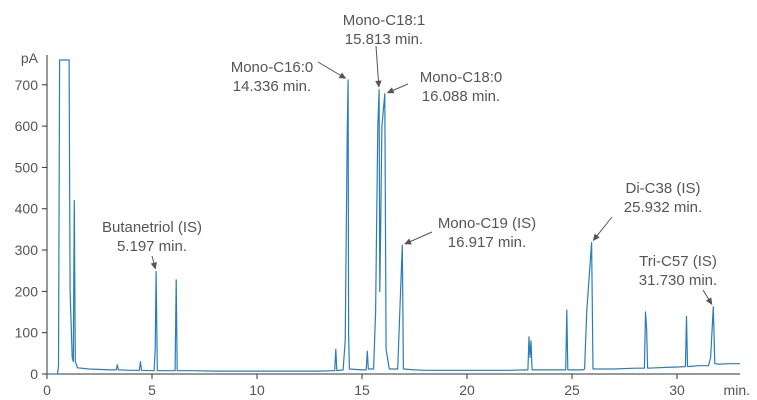 This screenshot has width=757, height=400. I want to click on peak-annotation: Di-C38 (IS) 25.932 min., so click(647, 211).